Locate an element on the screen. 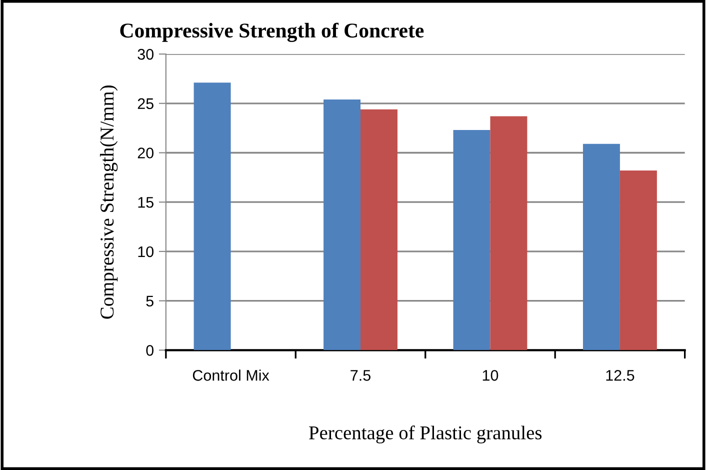 The height and width of the screenshot is (470, 706). y-tick-label: 30 is located at coordinates (146, 54).